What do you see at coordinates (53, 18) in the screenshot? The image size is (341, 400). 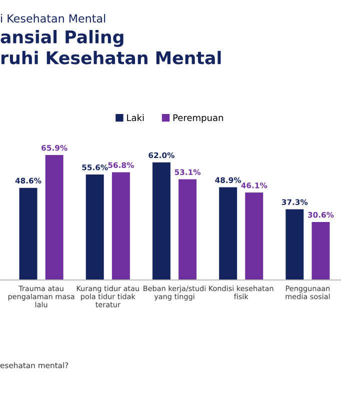 I see `chart-subtitle: i Kesehatan Mental` at bounding box center [53, 18].